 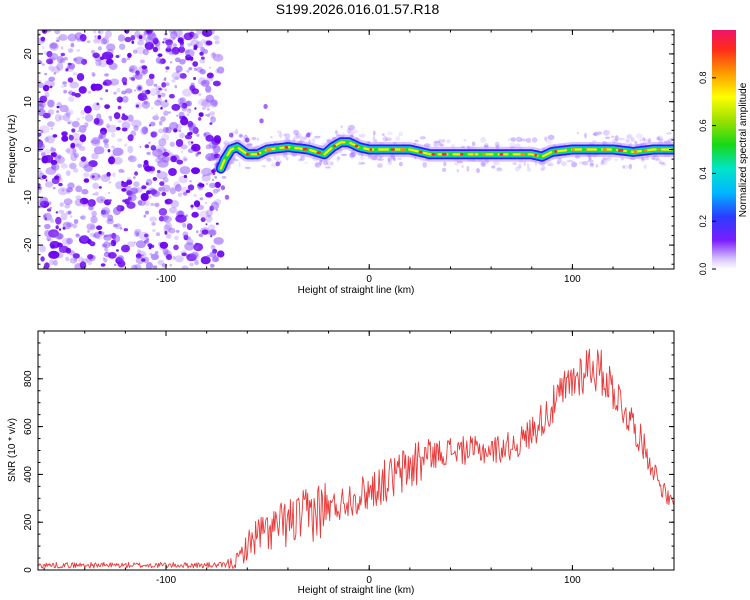 I want to click on colorbar, so click(x=724, y=149).